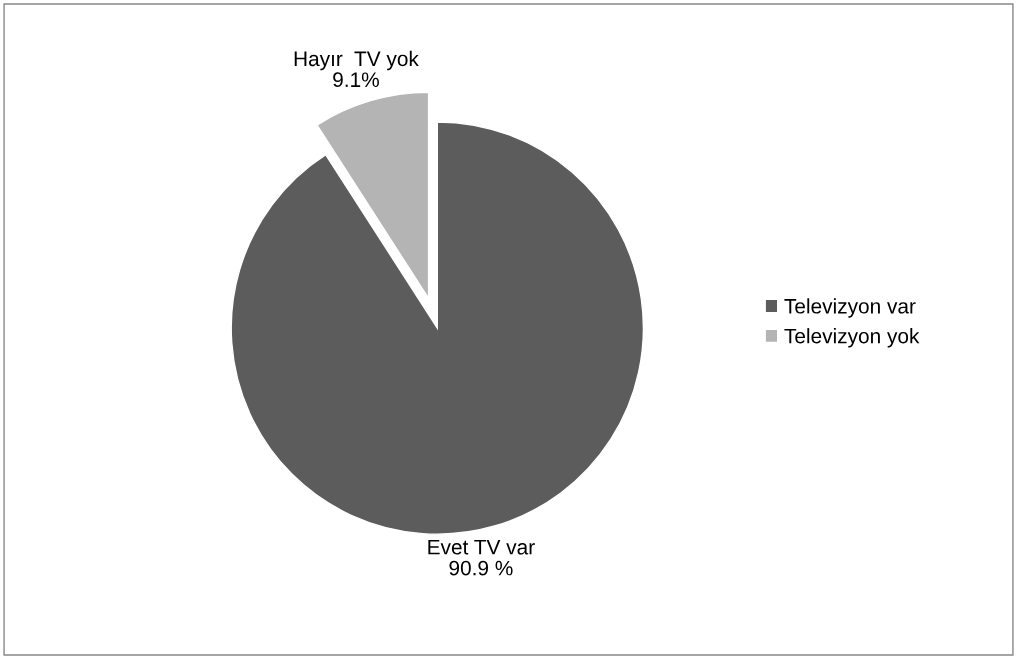  Describe the element at coordinates (481, 557) in the screenshot. I see `data-label: Evet TV var 90.9 %` at that location.